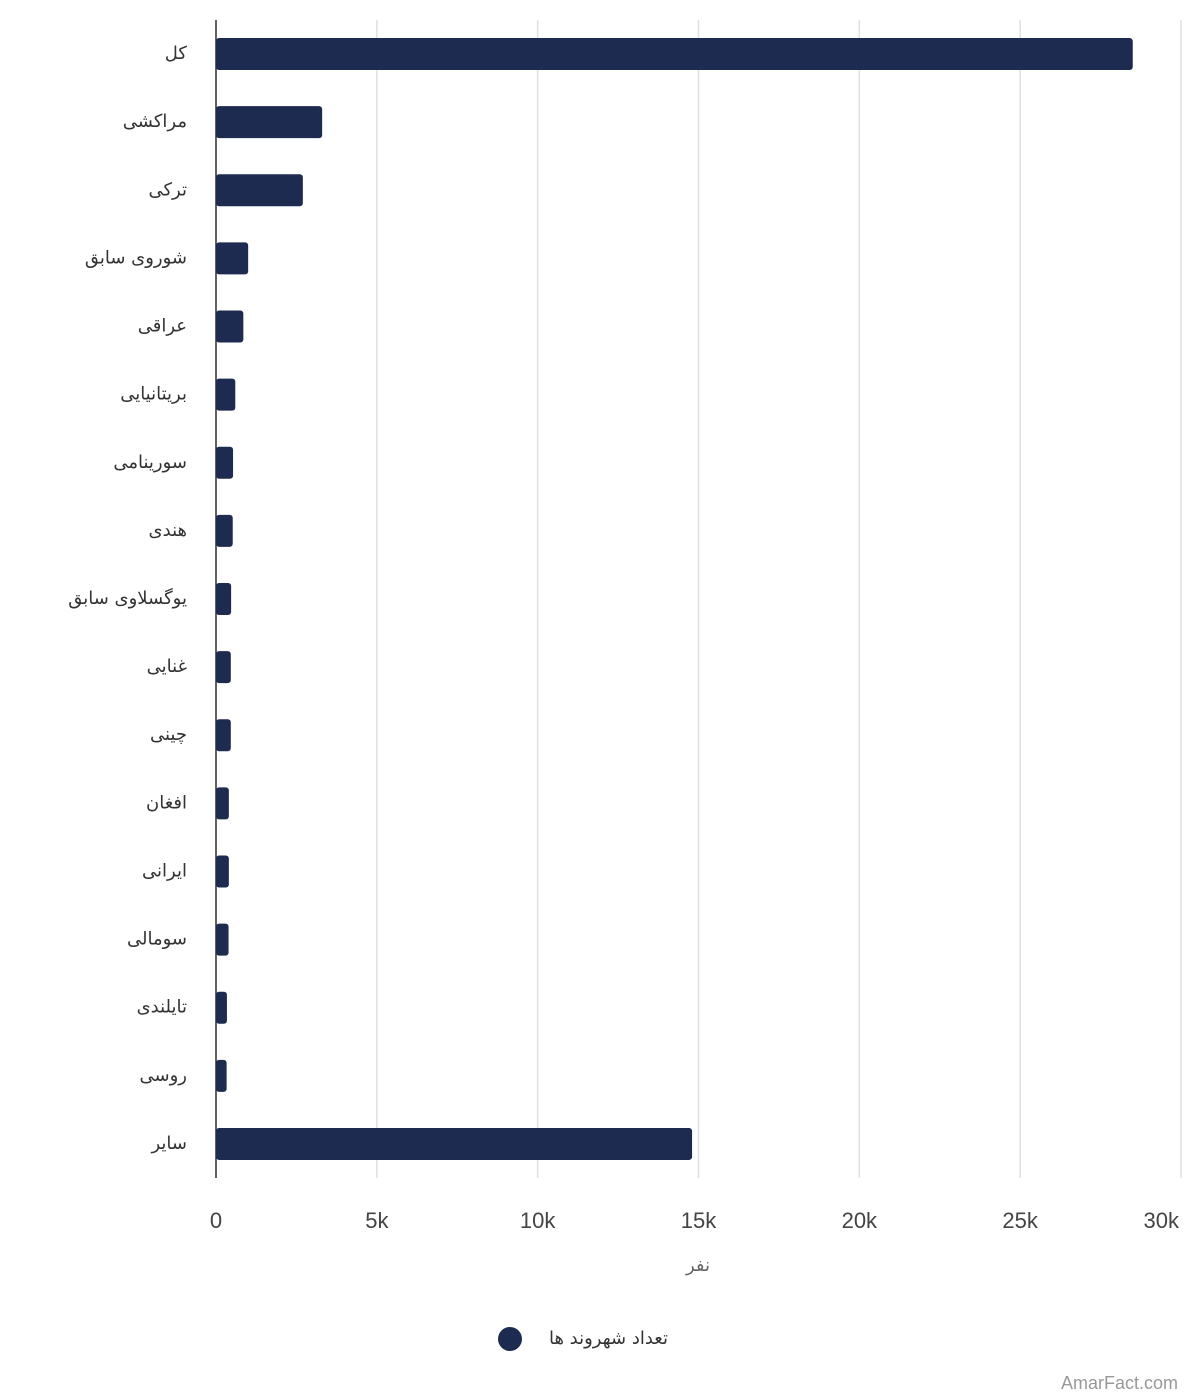 This screenshot has height=1400, width=1200. What do you see at coordinates (153, 394) in the screenshot?
I see `y-tick-label: بریتانیایی` at bounding box center [153, 394].